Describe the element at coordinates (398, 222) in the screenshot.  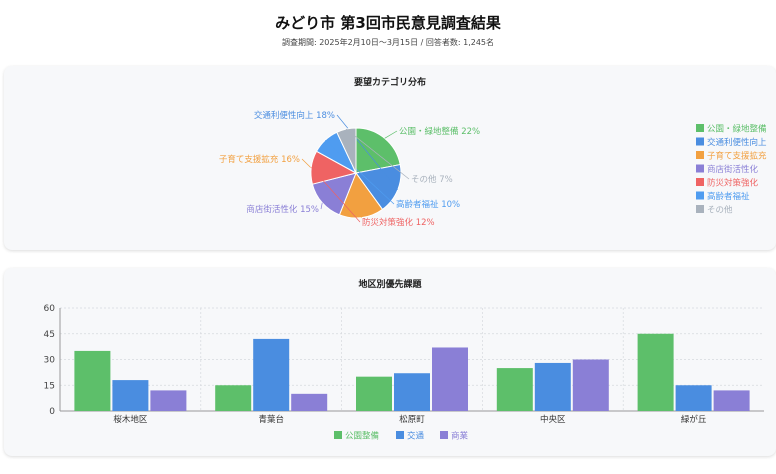
I see `pie-slice-label: 防災対策強化 12%` at that location.